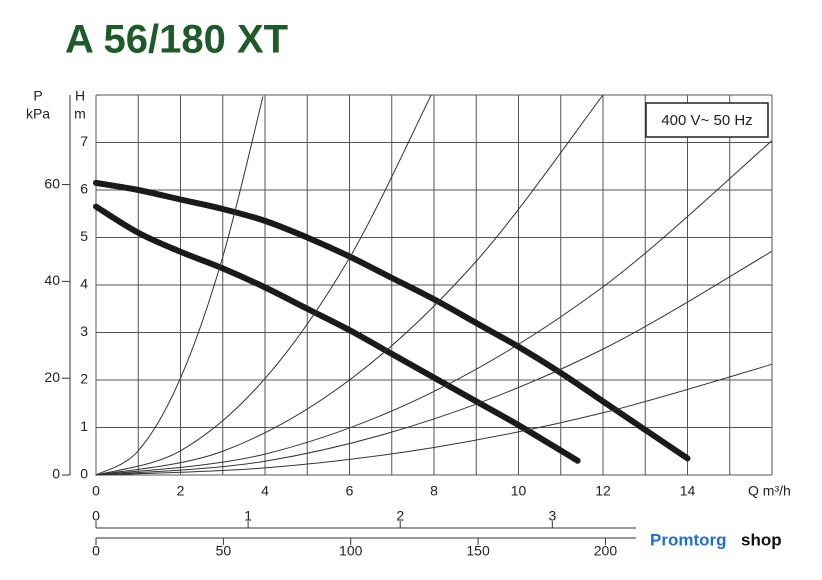 This screenshot has height=580, width=822. What do you see at coordinates (606, 551) in the screenshot?
I see `lmin_axis-tick-label: 200` at bounding box center [606, 551].